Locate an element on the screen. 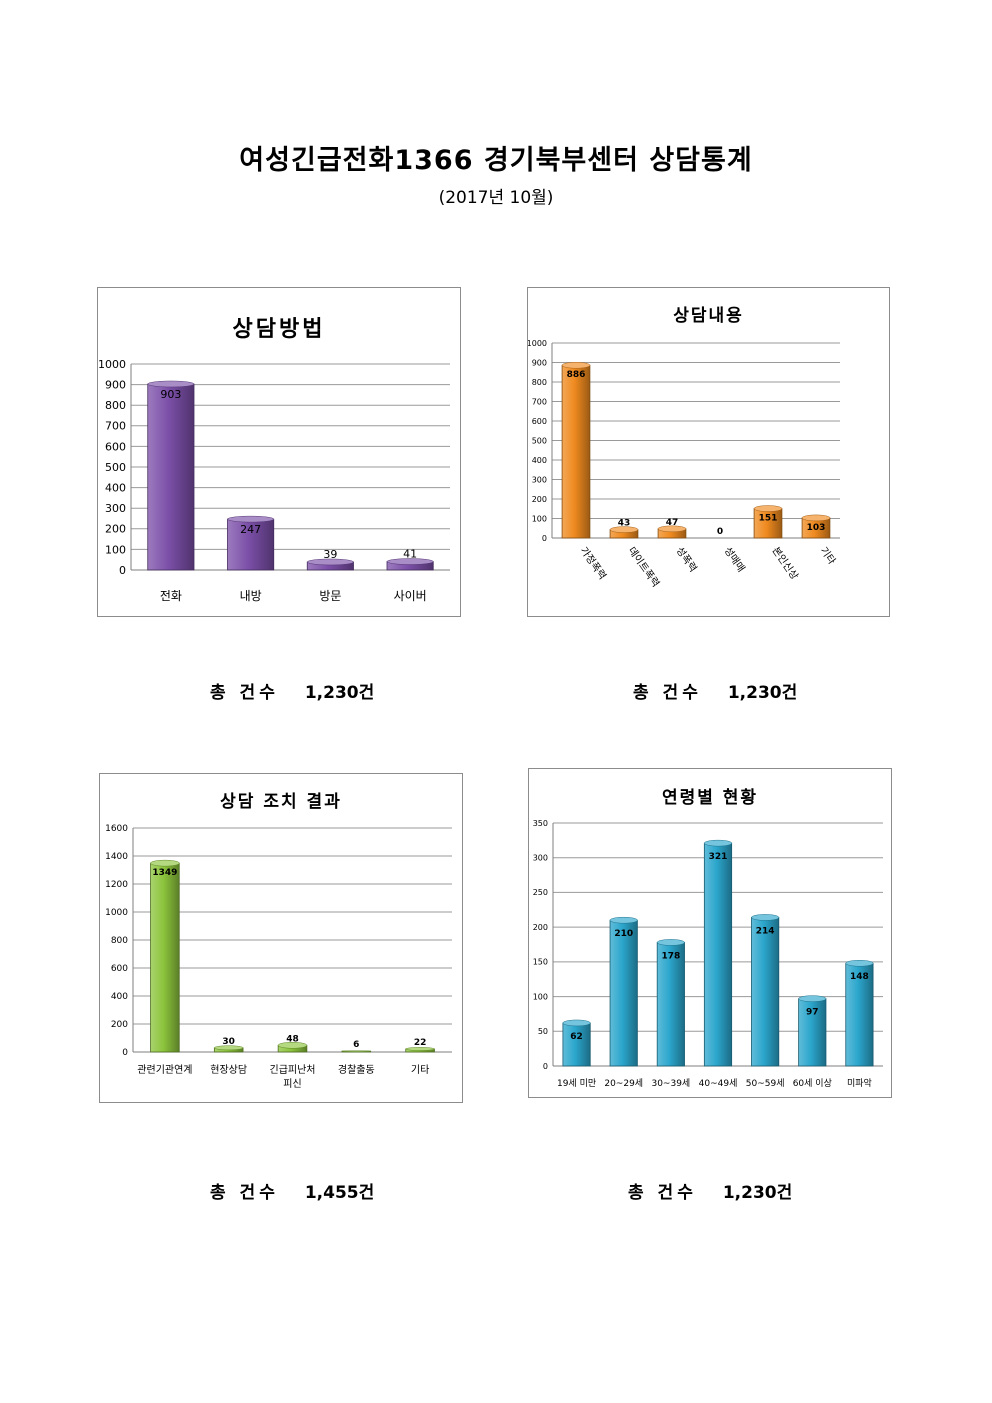  page-subtitle: (2017년 10월) is located at coordinates (496, 198).